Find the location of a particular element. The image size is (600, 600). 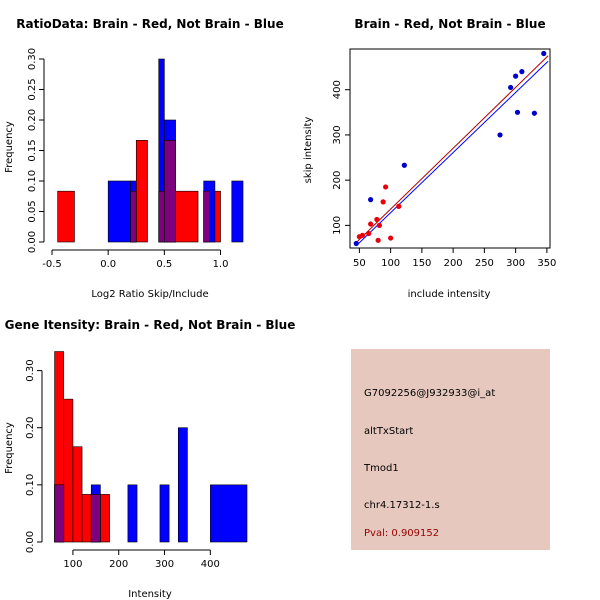

genomic-location: chr4.17312-1.s is located at coordinates (402, 505).